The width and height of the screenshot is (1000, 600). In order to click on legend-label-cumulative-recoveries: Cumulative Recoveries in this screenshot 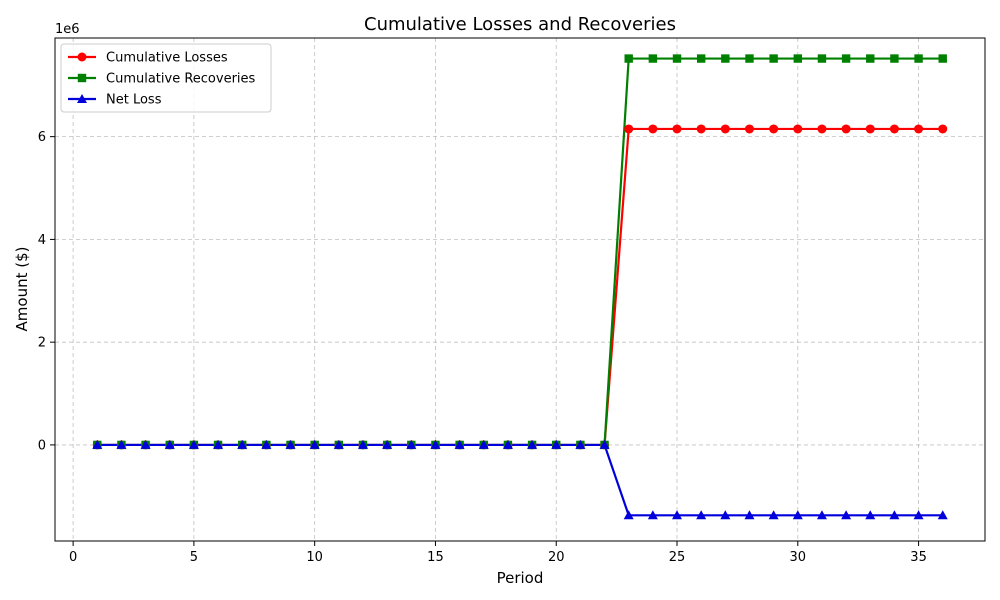, I will do `click(181, 79)`.